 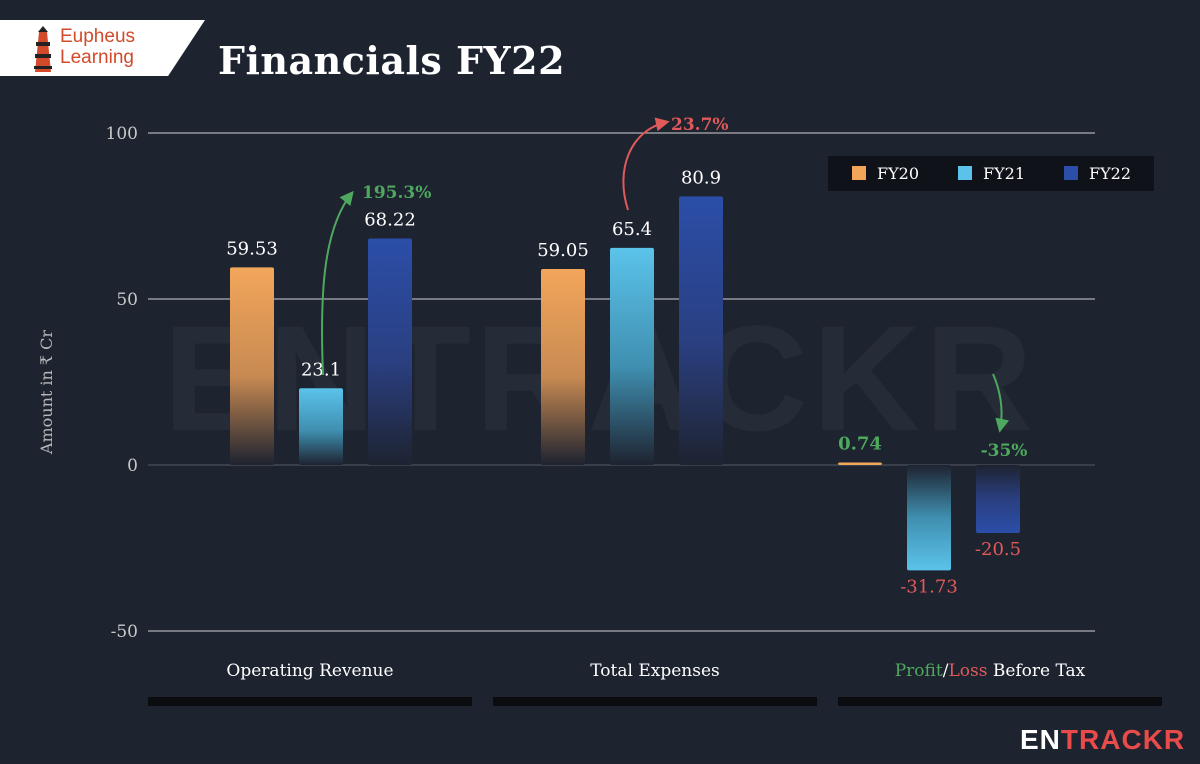 What do you see at coordinates (929, 586) in the screenshot?
I see `data-label: -31.73` at bounding box center [929, 586].